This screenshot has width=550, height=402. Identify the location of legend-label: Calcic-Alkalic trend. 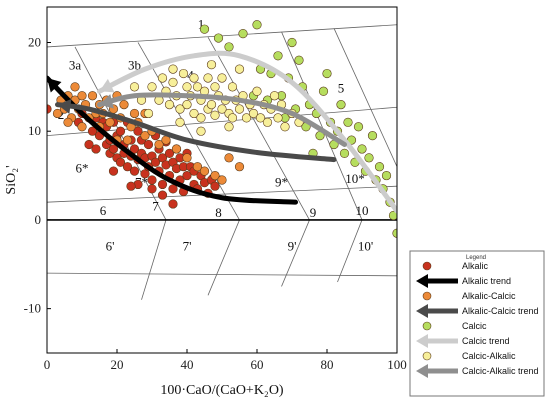
(500, 371).